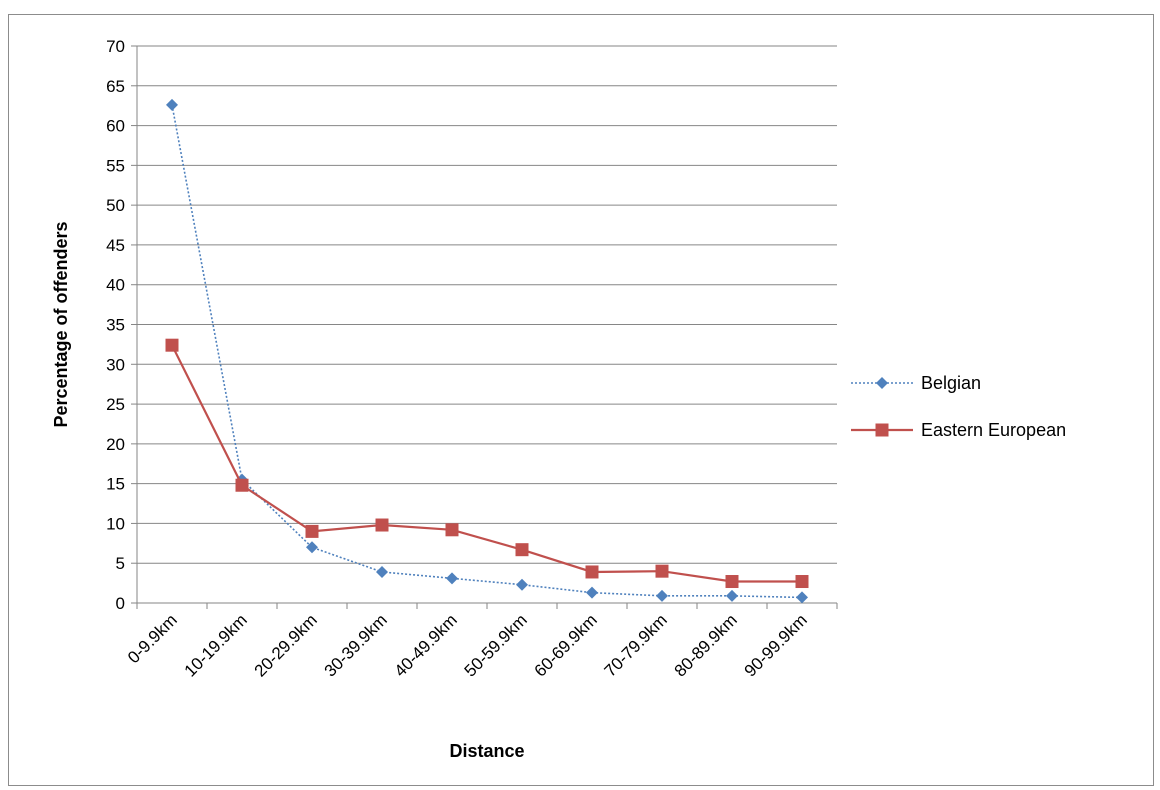 This screenshot has height=790, width=1160. Describe the element at coordinates (706, 645) in the screenshot. I see `x-tick-label: 80-89.9km` at that location.